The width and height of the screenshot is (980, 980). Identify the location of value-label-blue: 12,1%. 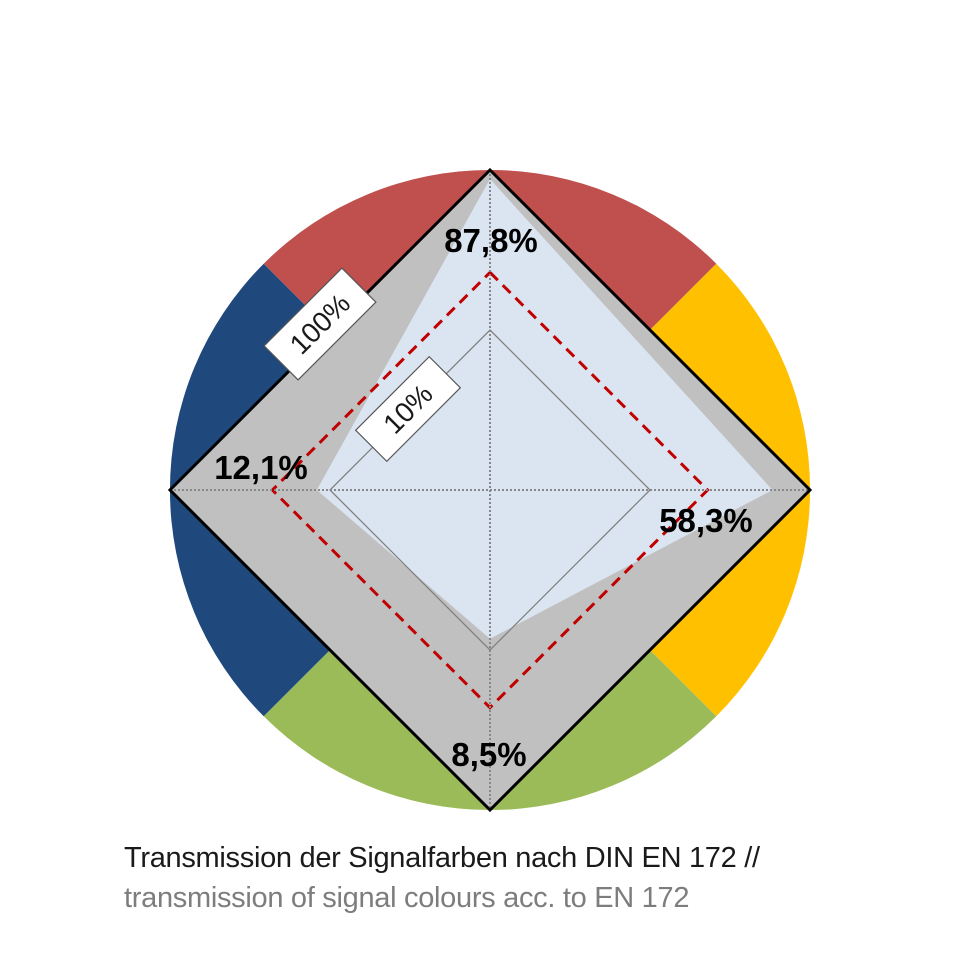
(261, 467).